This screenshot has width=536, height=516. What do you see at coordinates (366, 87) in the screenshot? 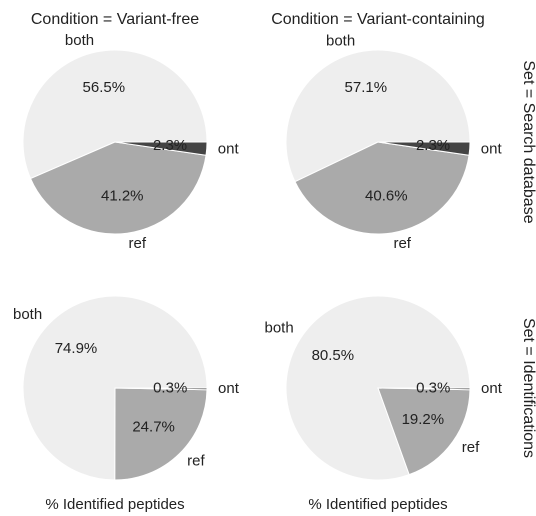
I see `slice-value-label: 57.1%` at bounding box center [366, 87].